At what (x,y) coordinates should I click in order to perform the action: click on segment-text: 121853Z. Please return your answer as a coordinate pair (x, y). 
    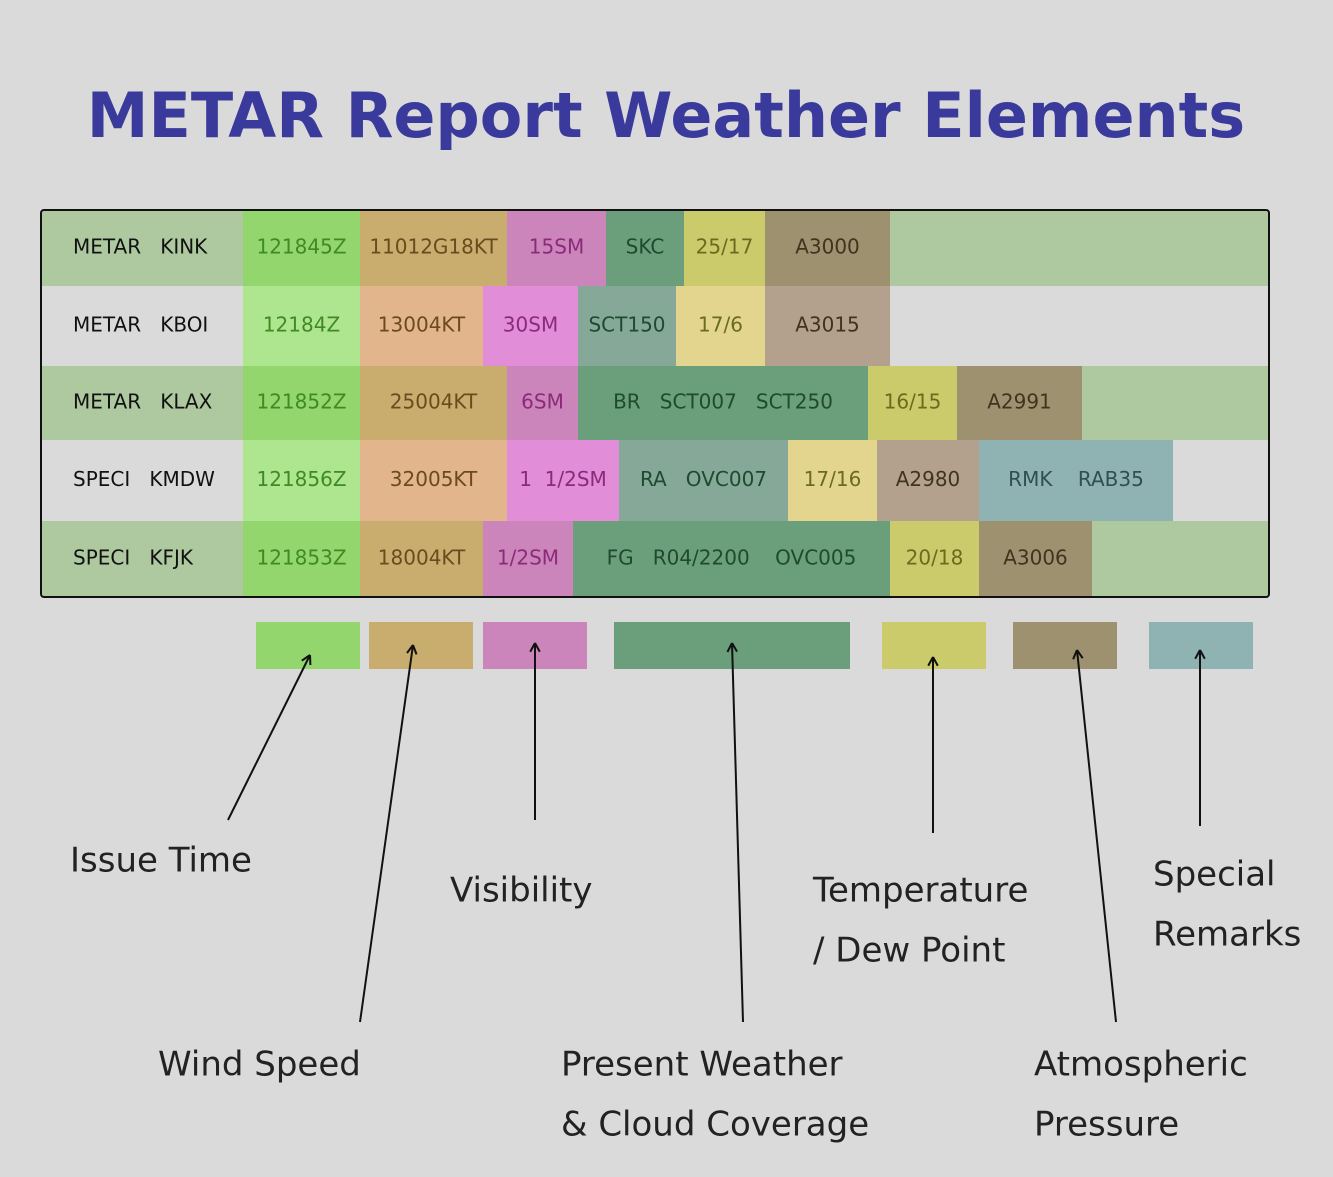
    Looking at the image, I should click on (301, 558).